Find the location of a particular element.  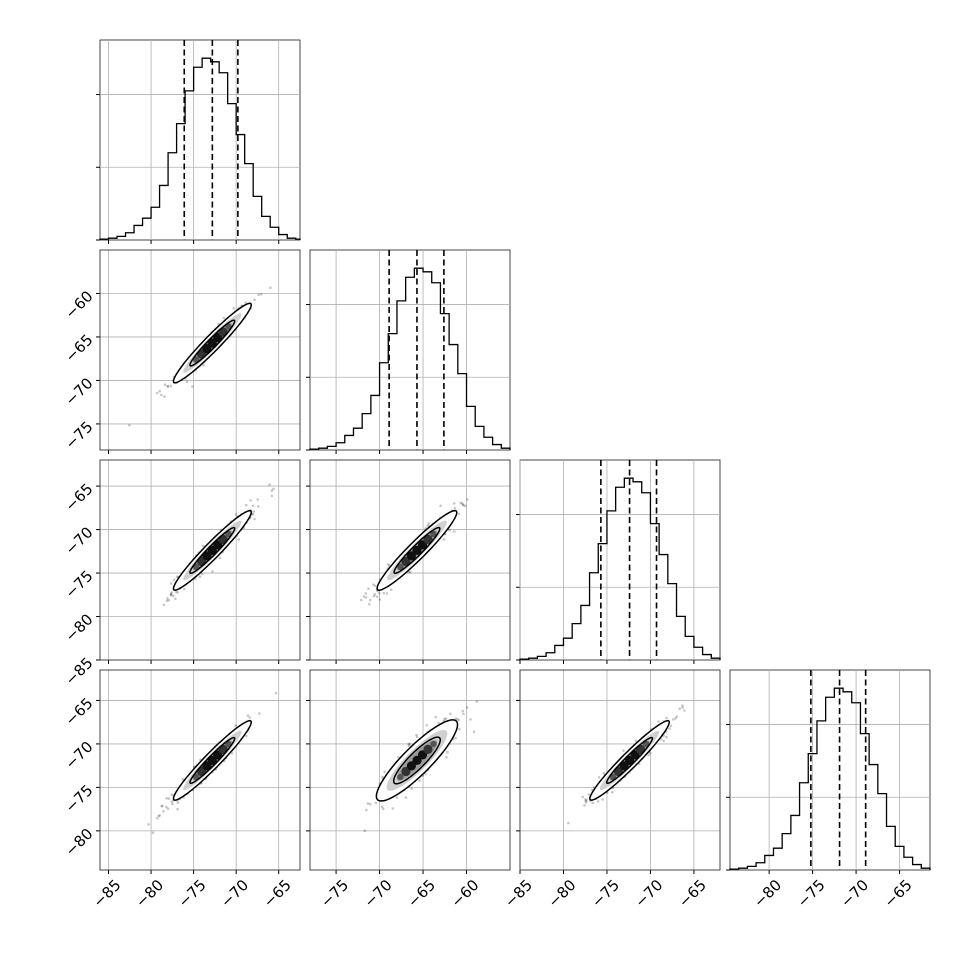

x-tick-label-dim3-1: −75 is located at coordinates (811, 893).